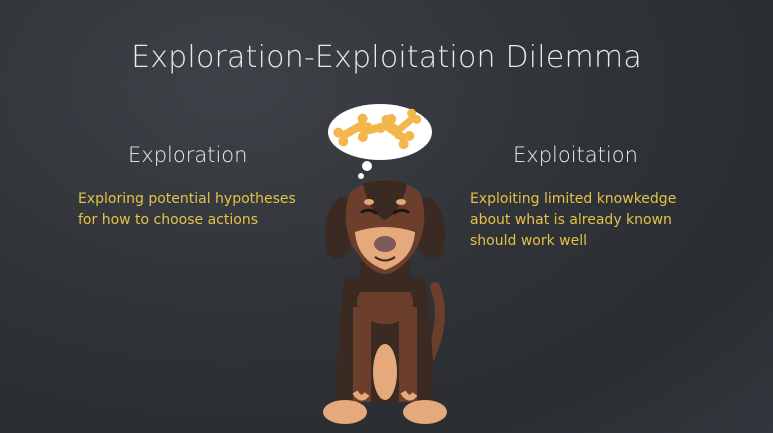 The width and height of the screenshot is (773, 433). Describe the element at coordinates (188, 155) in the screenshot. I see `exploration-heading: Exploration` at that location.